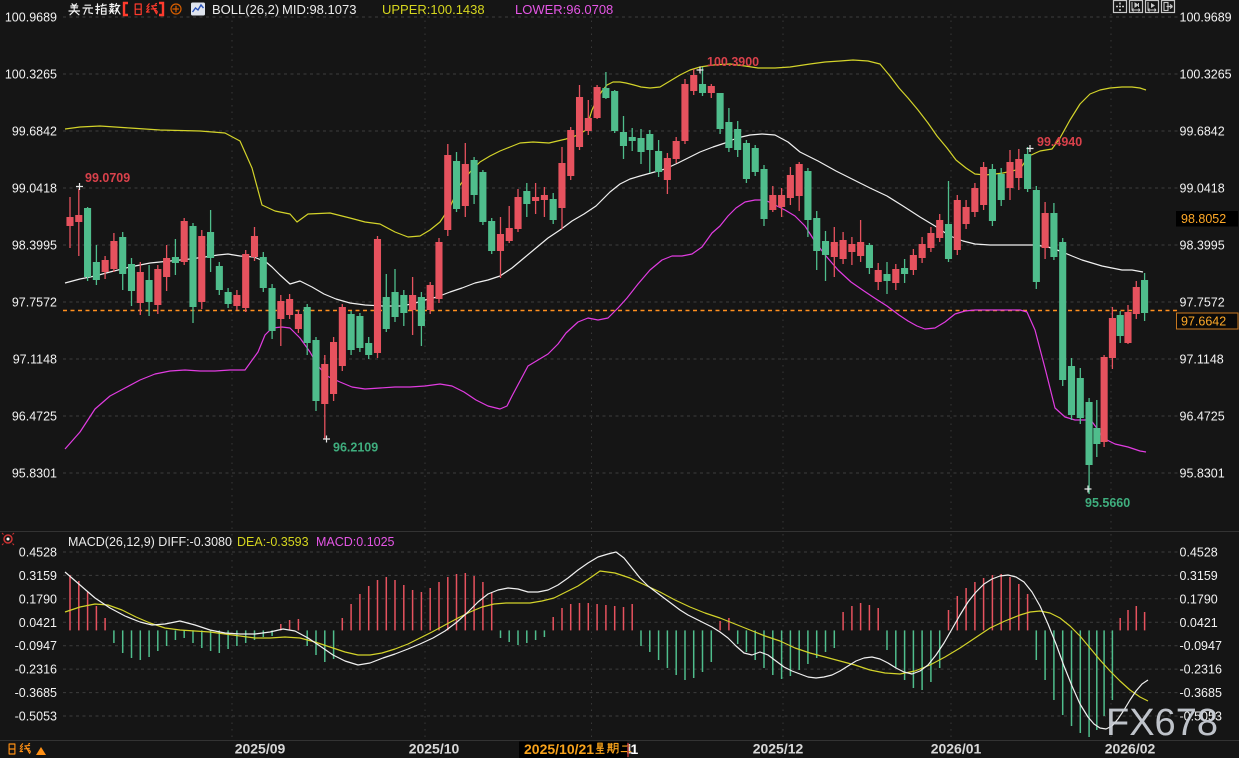  Describe the element at coordinates (956, 749) in the screenshot. I see `svg-text: 2026/01` at that location.